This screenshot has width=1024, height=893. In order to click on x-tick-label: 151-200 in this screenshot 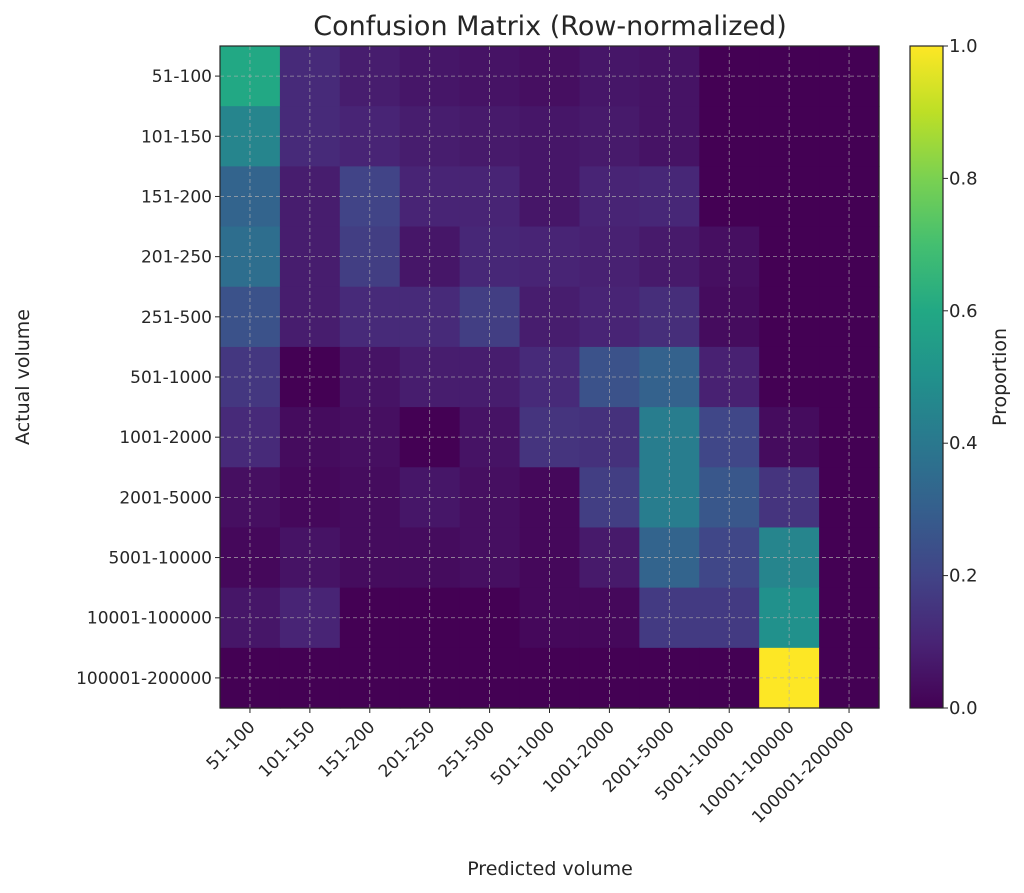, I will do `click(347, 749)`.